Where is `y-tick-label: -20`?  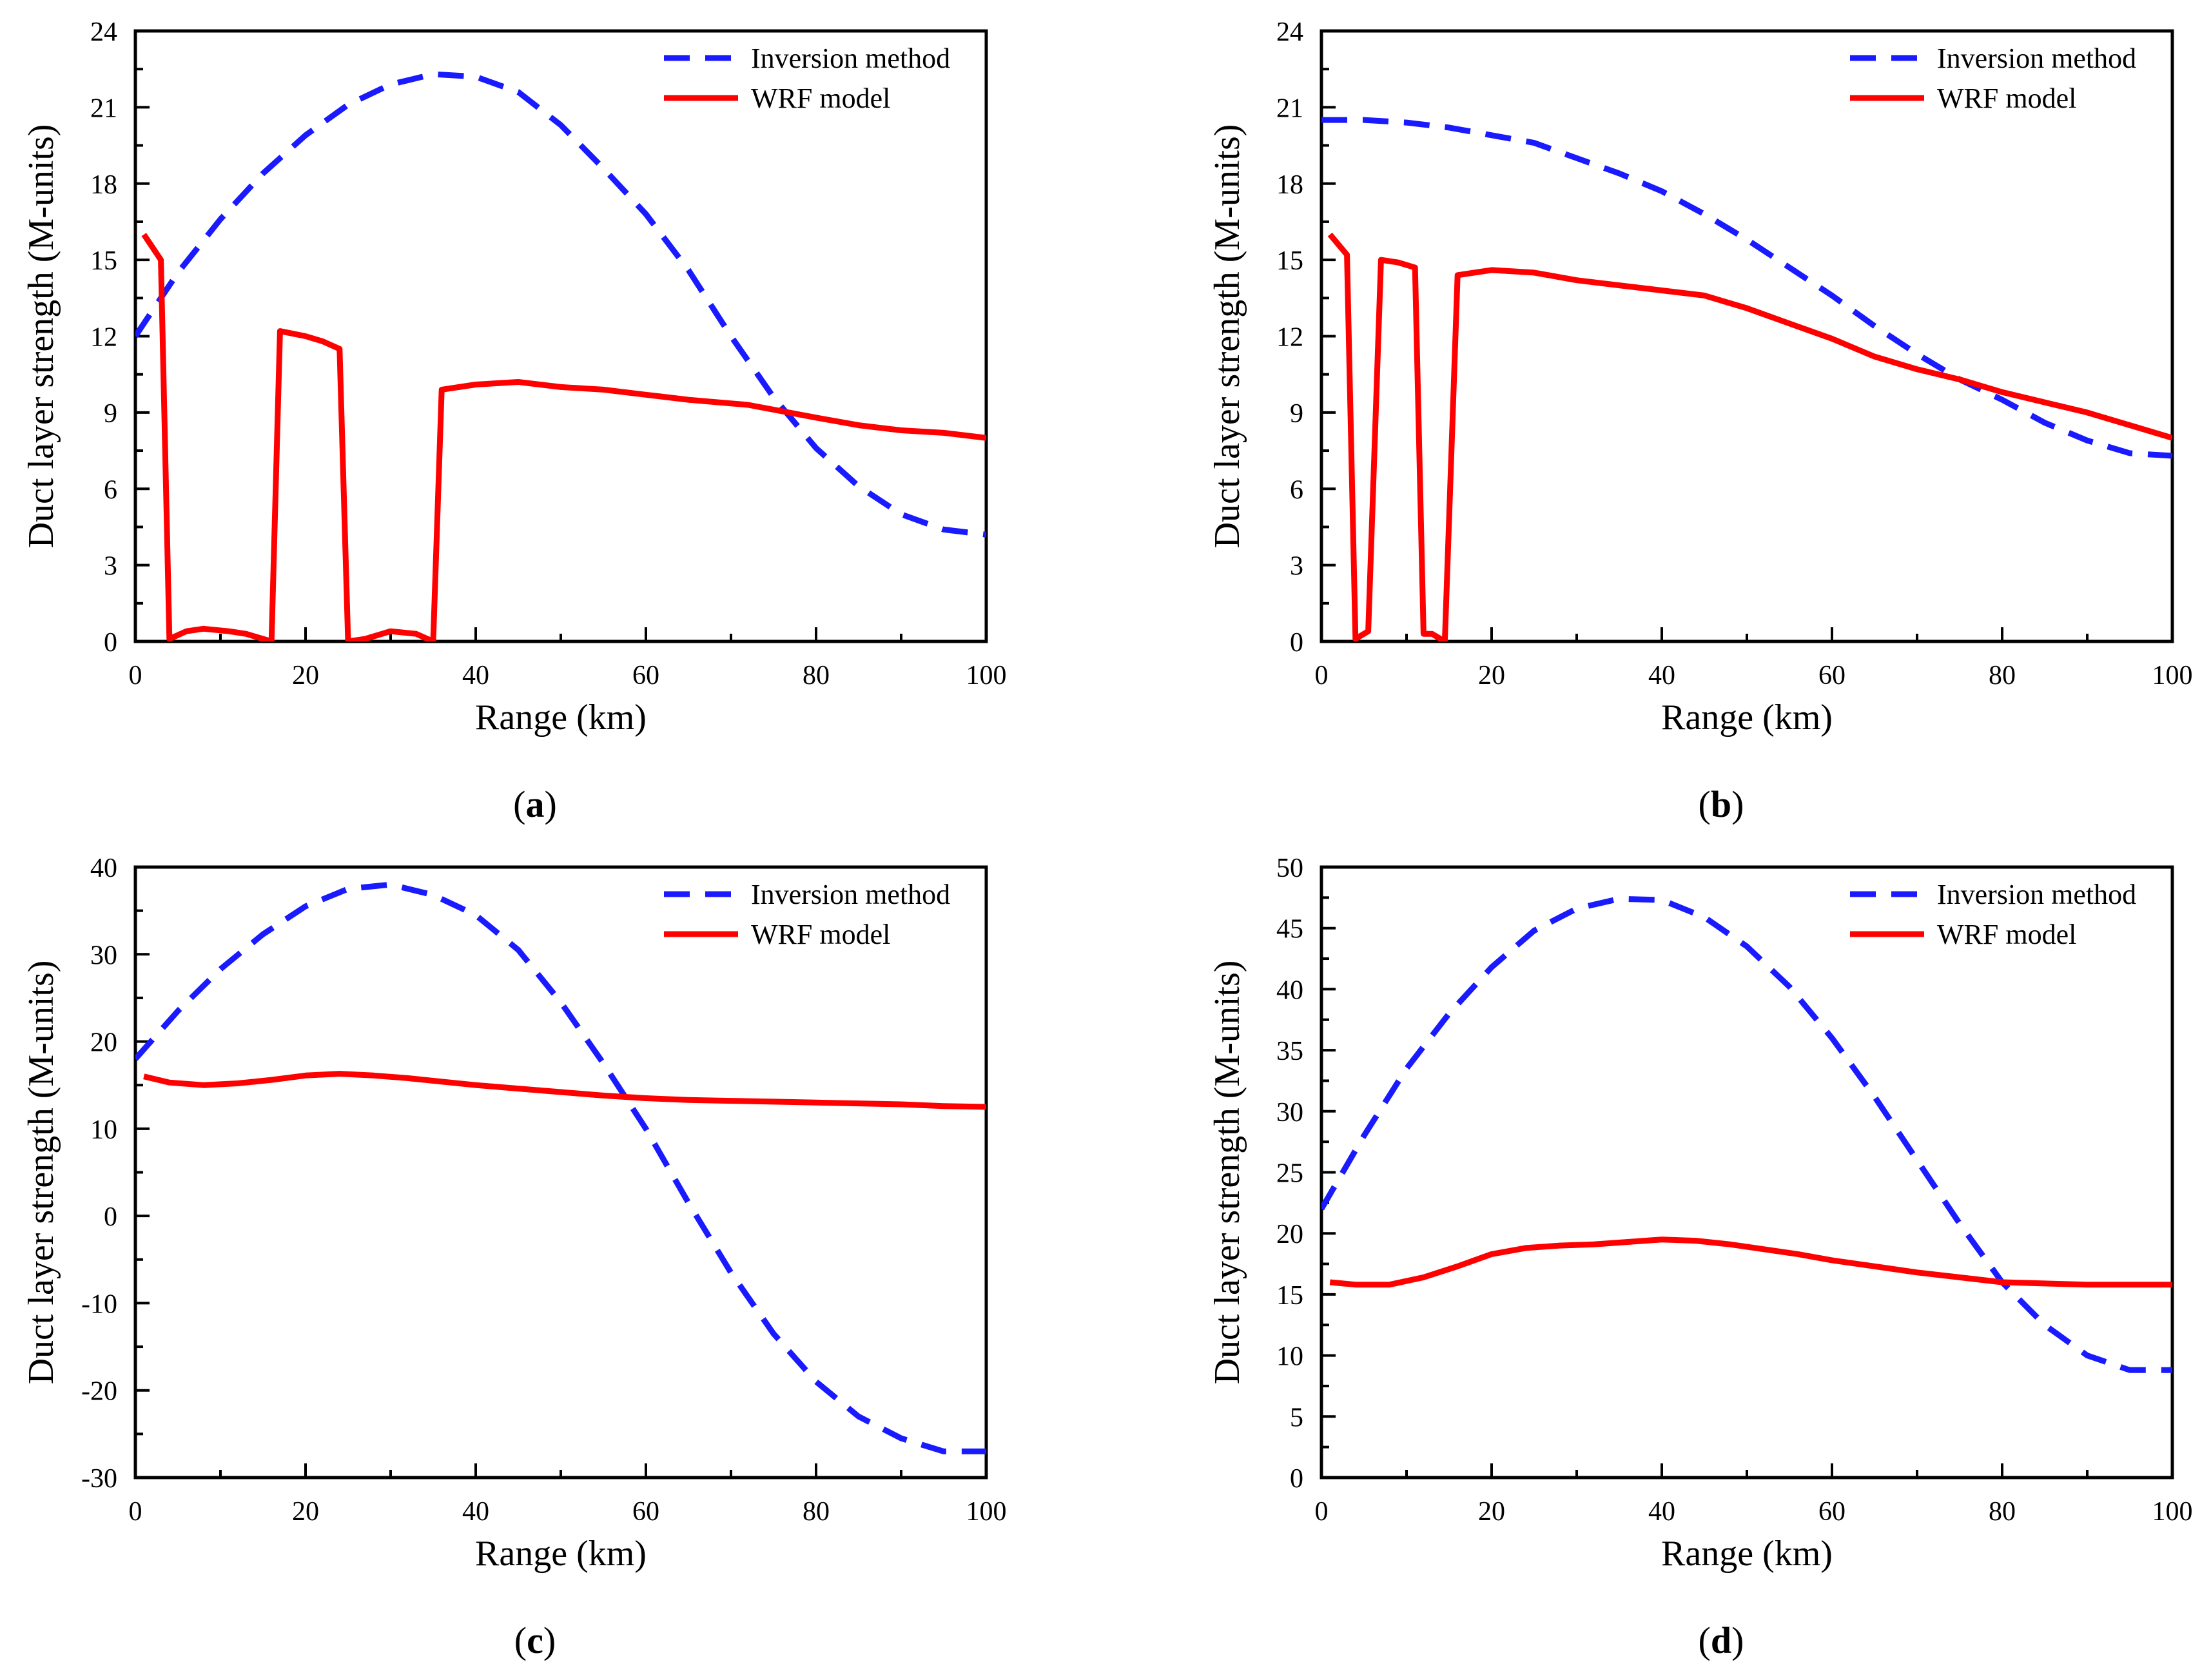 y-tick-label: -20 is located at coordinates (99, 1392).